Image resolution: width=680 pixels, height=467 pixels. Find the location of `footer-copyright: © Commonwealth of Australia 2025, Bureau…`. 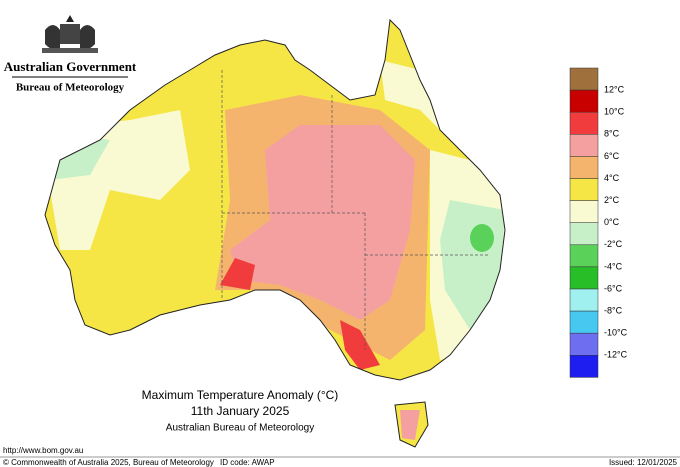

footer-copyright: © Commonwealth of Australia 2025, Bureau… is located at coordinates (108, 462).